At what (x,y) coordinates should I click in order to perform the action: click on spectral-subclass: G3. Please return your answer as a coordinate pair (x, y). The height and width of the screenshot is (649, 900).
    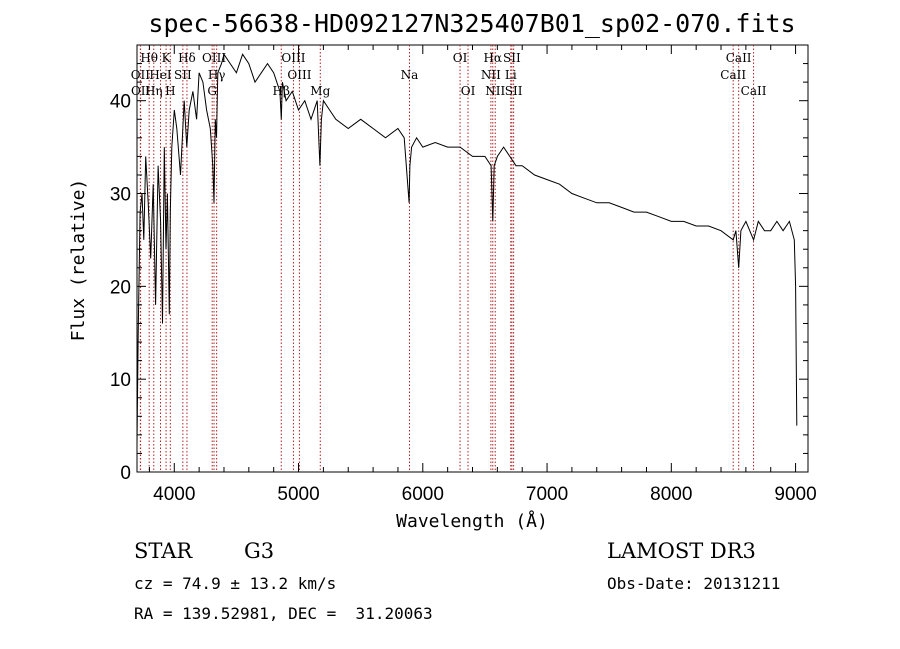
    Looking at the image, I should click on (259, 551).